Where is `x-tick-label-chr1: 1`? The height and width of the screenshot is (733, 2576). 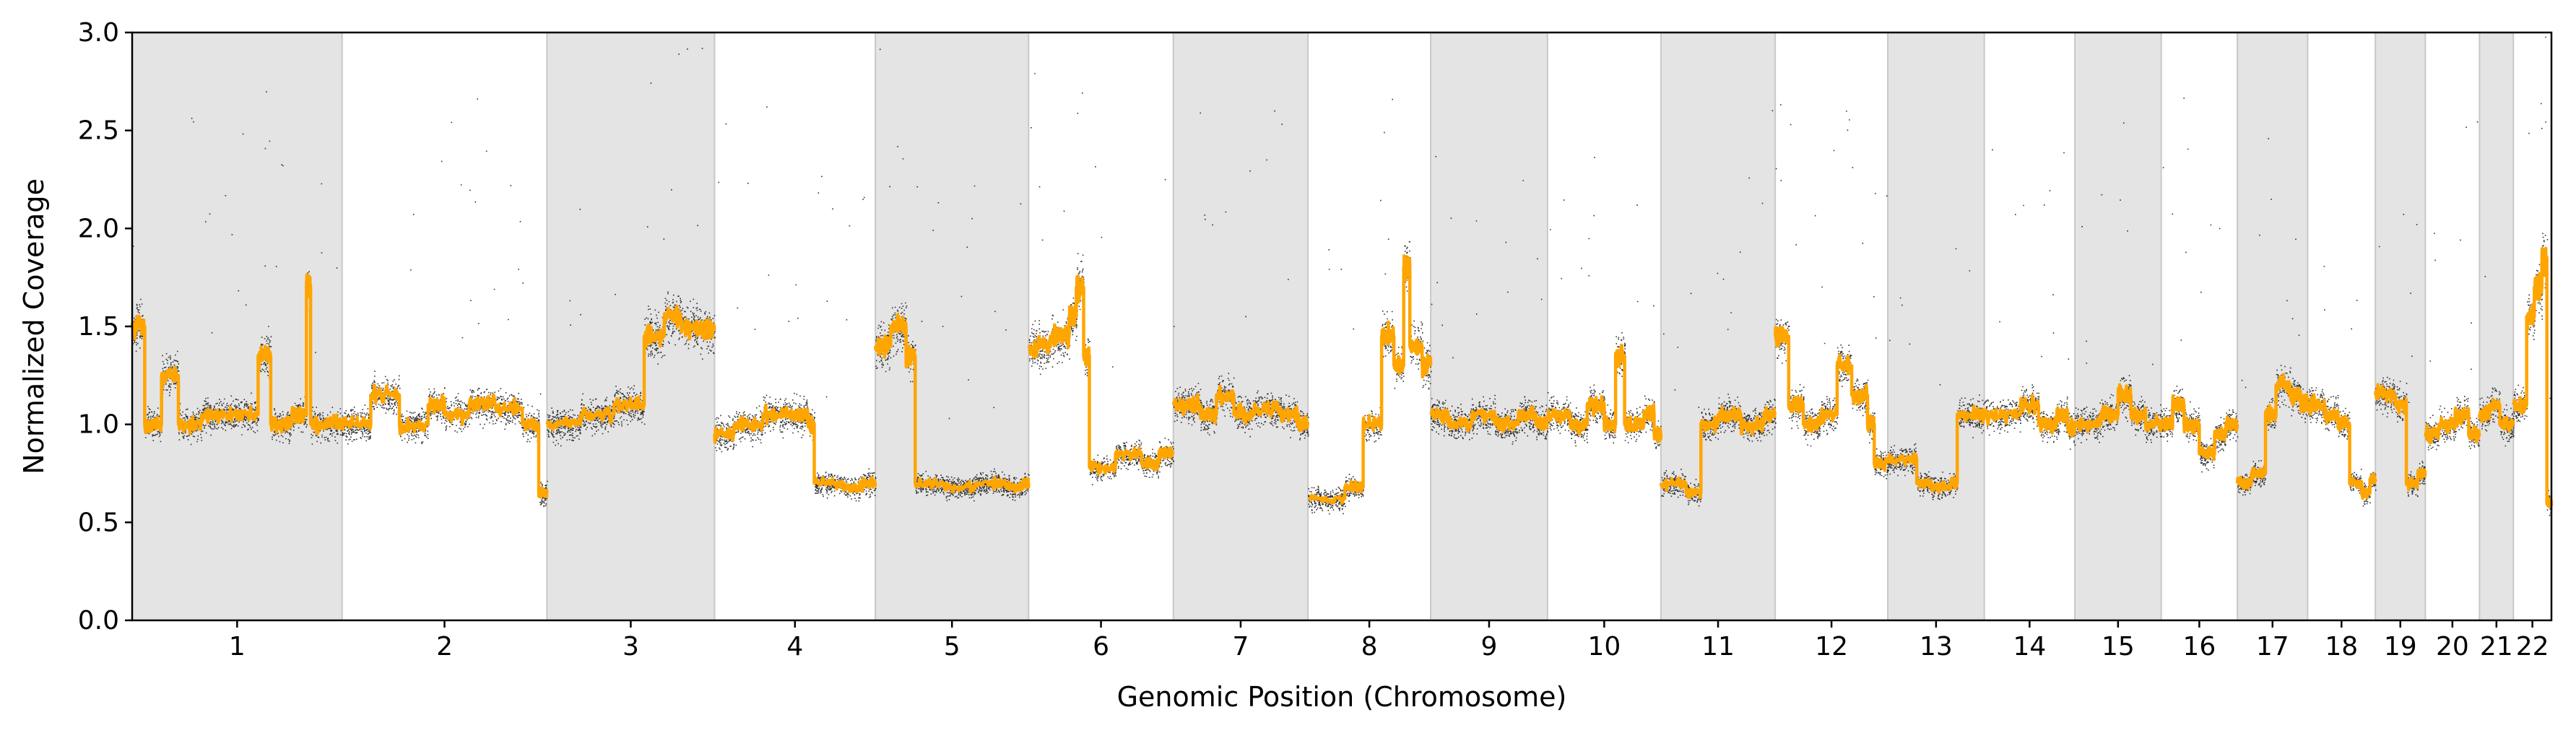
x-tick-label-chr1: 1 is located at coordinates (237, 647).